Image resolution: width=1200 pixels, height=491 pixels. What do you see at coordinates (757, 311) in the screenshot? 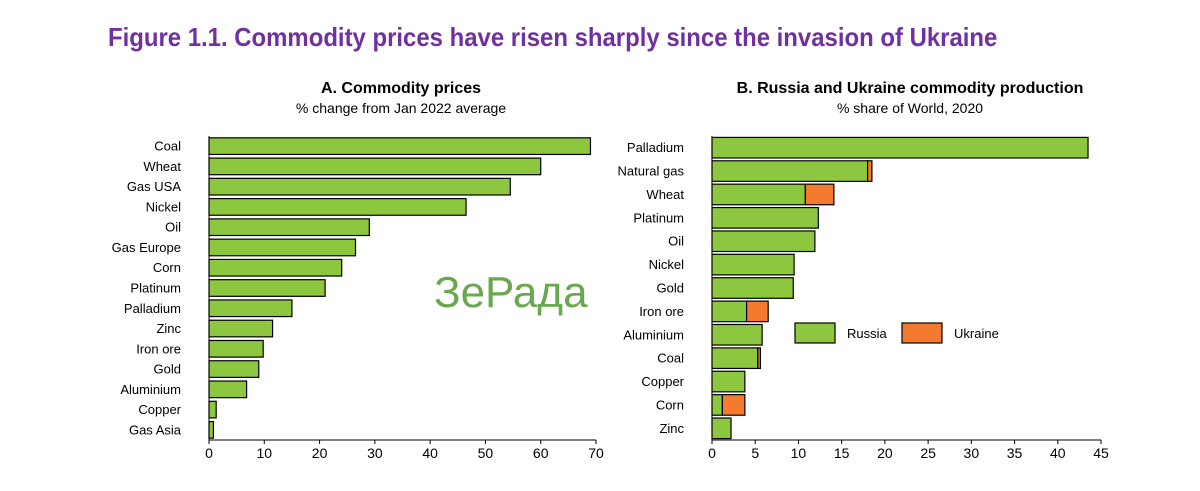
I see `bar-ukraine-iron-ore` at bounding box center [757, 311].